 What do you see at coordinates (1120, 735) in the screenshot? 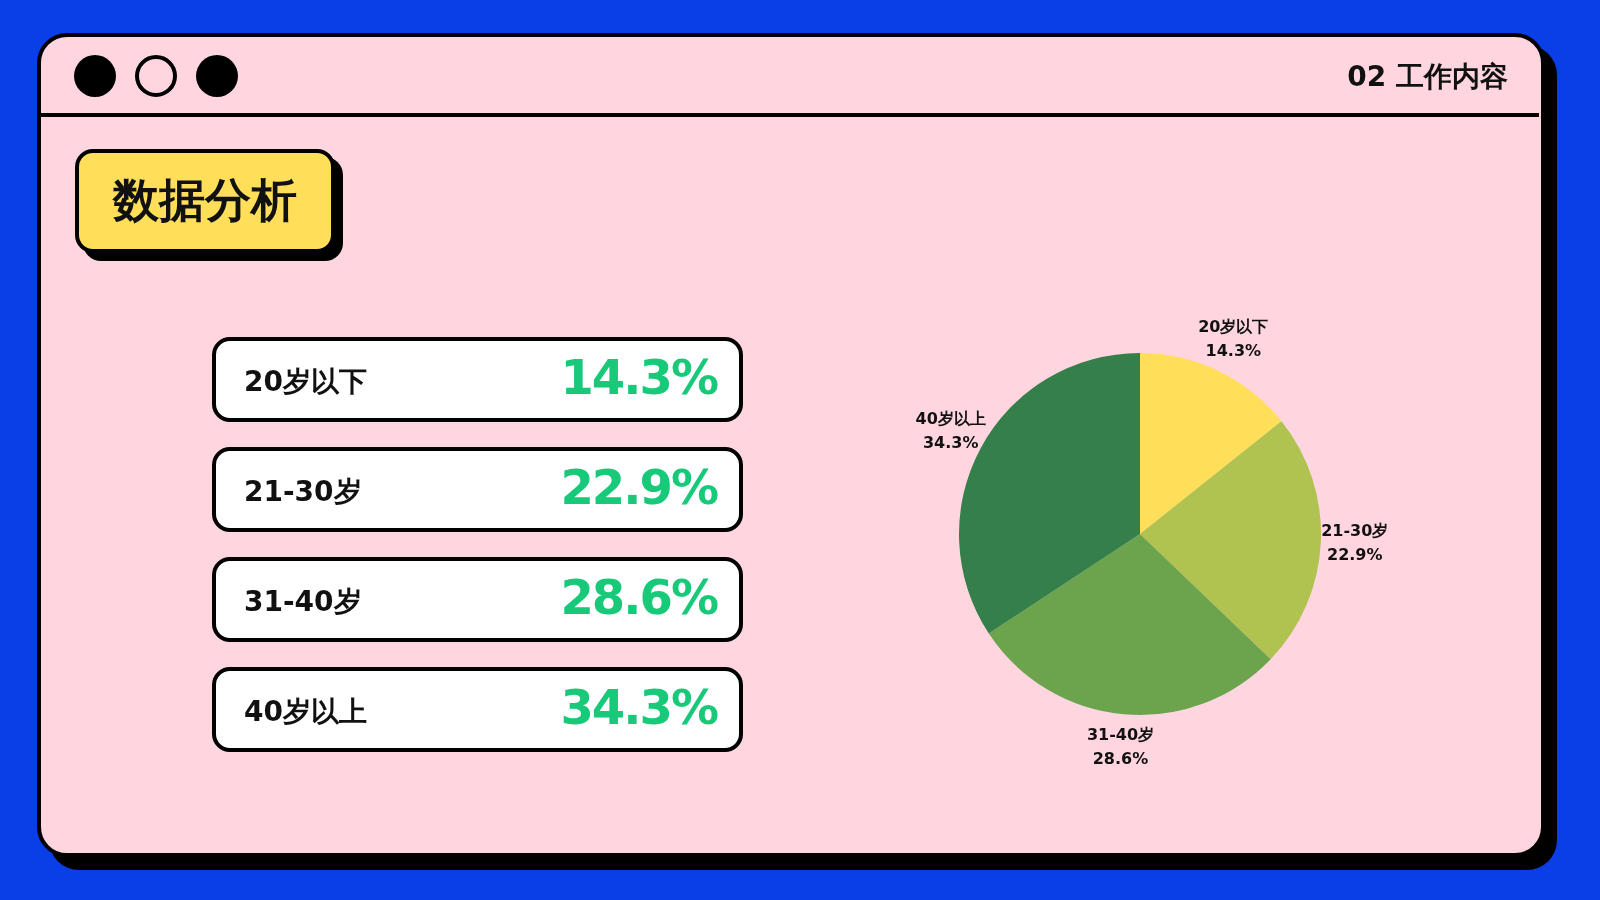
I see `slice-label: 31-40岁` at bounding box center [1120, 735].